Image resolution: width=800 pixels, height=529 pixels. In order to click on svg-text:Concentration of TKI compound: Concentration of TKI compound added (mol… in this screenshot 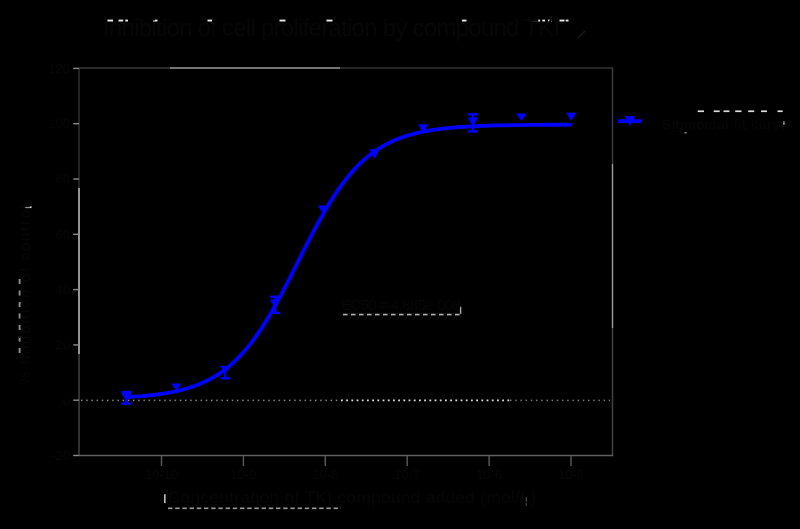, I will do `click(352, 497)`.